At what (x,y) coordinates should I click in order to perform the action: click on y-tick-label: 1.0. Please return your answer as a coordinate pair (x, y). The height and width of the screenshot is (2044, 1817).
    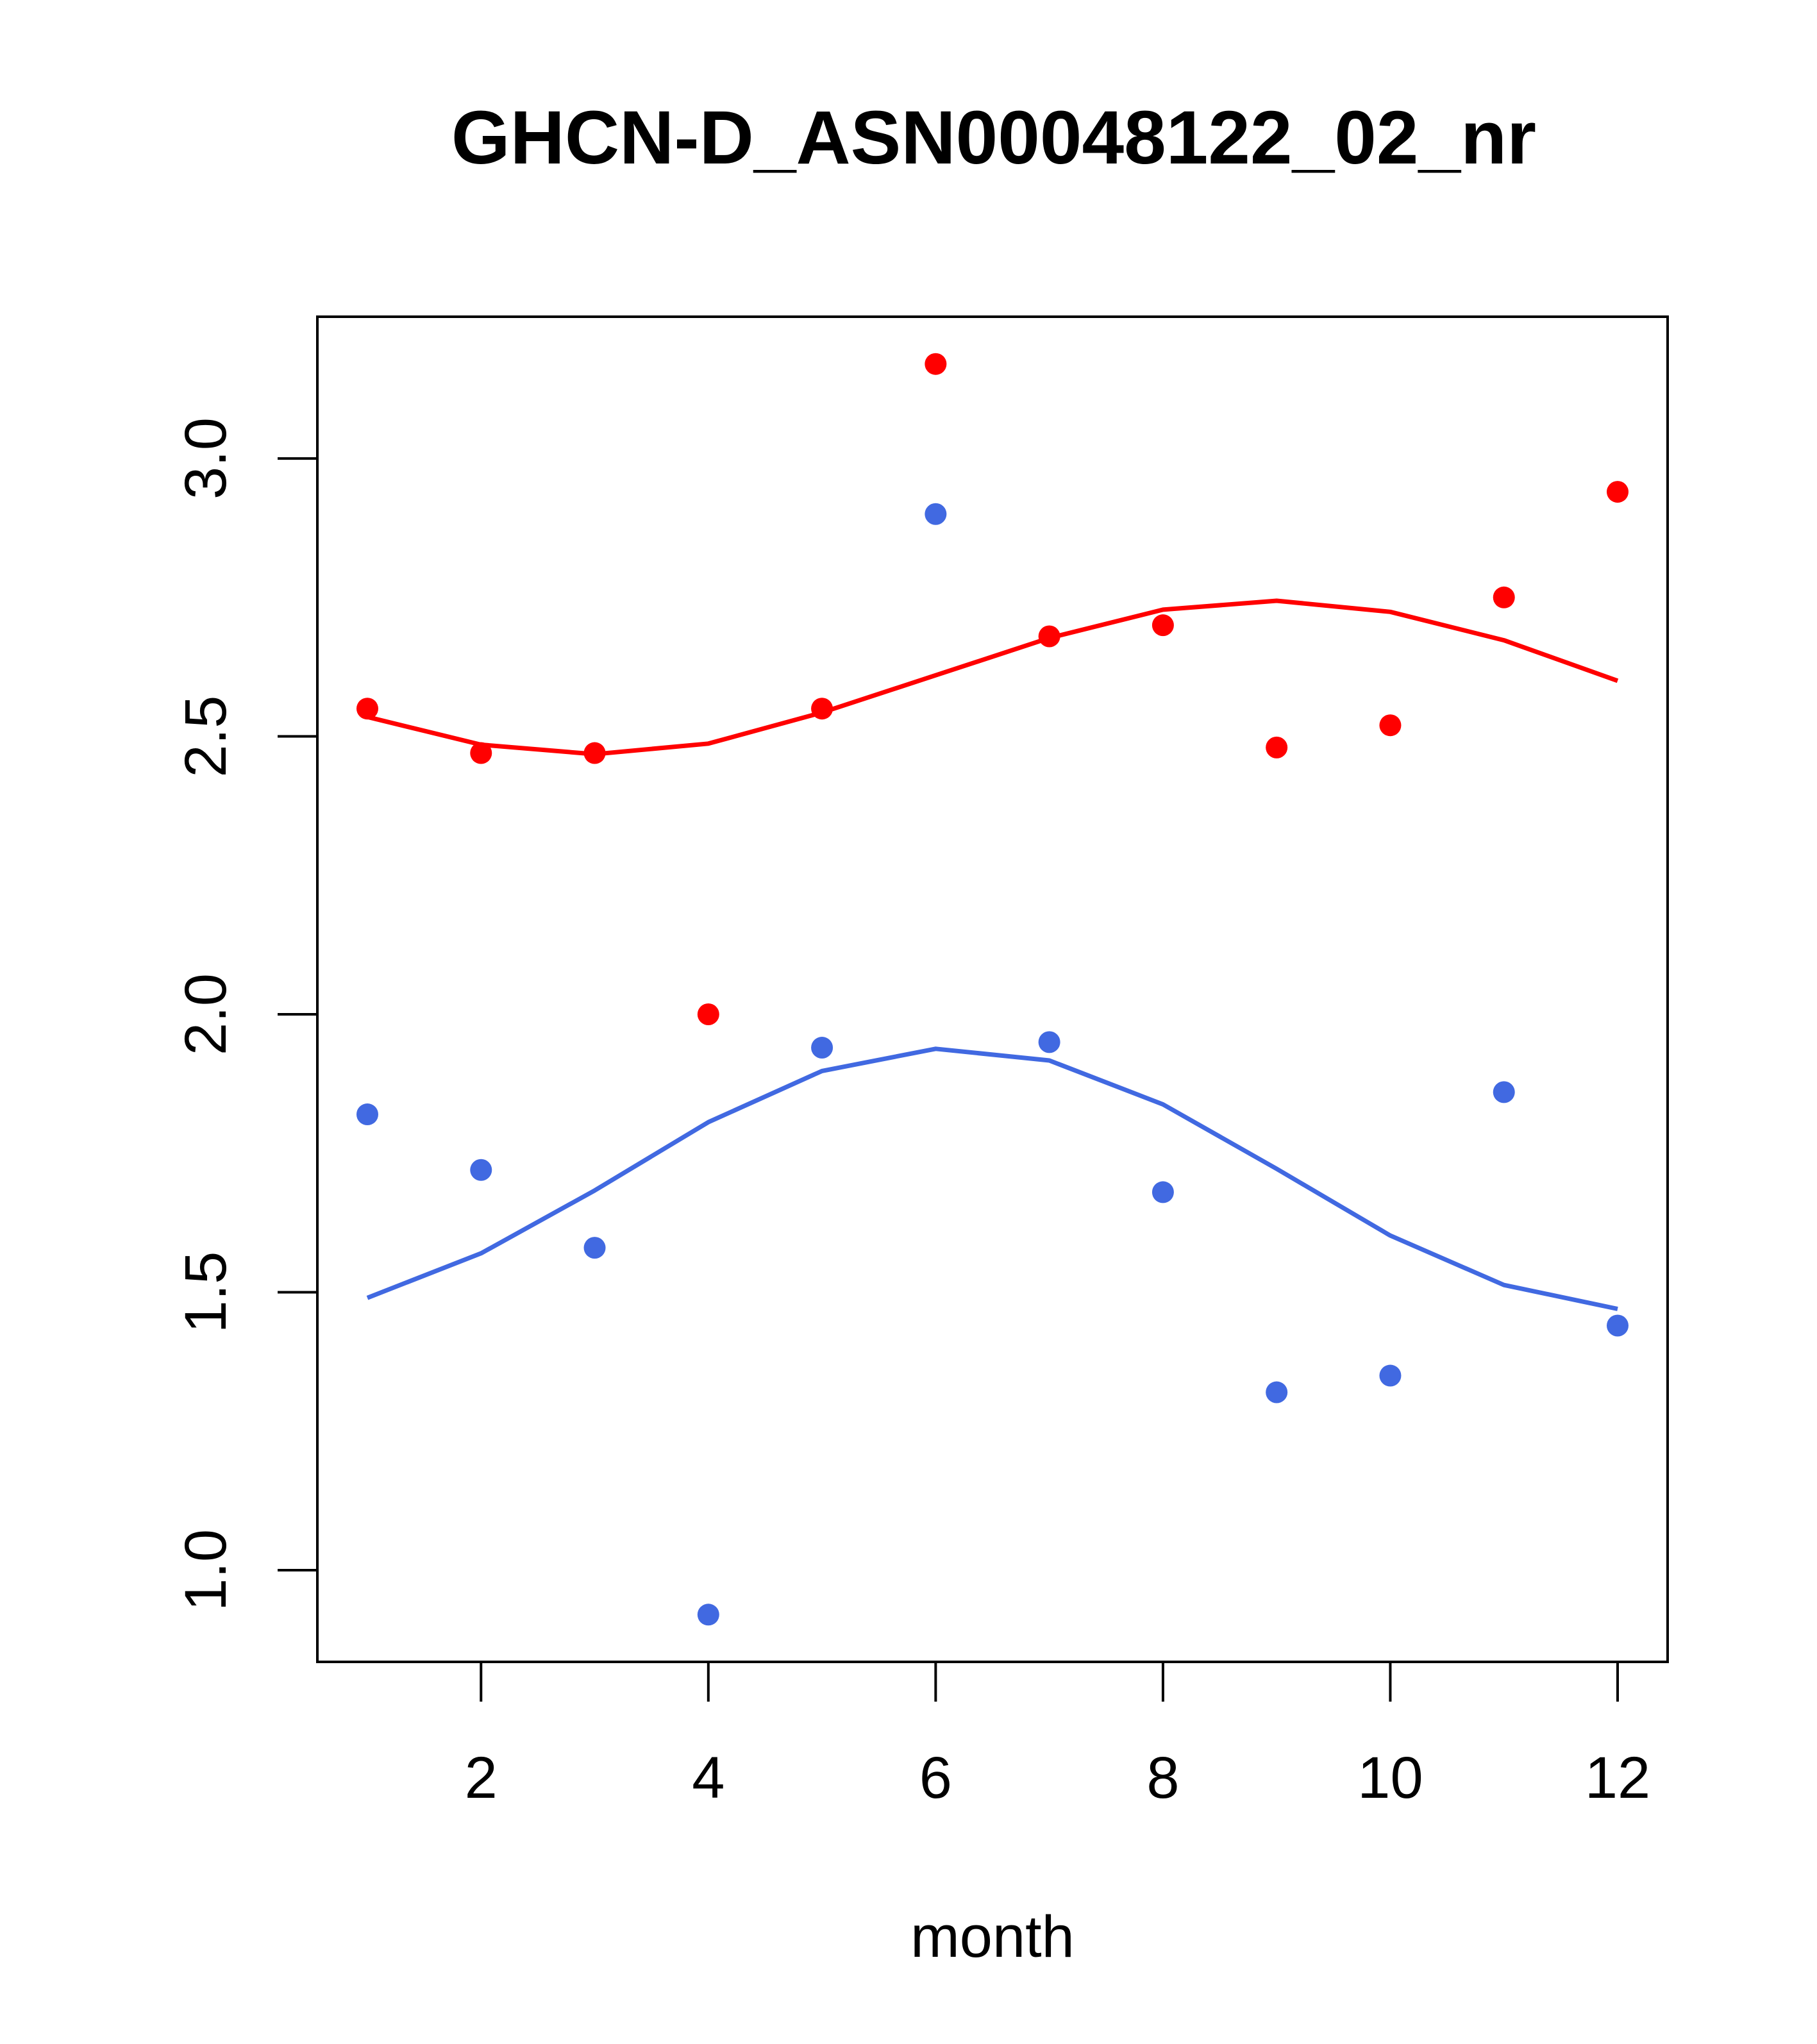
    Looking at the image, I should click on (206, 1570).